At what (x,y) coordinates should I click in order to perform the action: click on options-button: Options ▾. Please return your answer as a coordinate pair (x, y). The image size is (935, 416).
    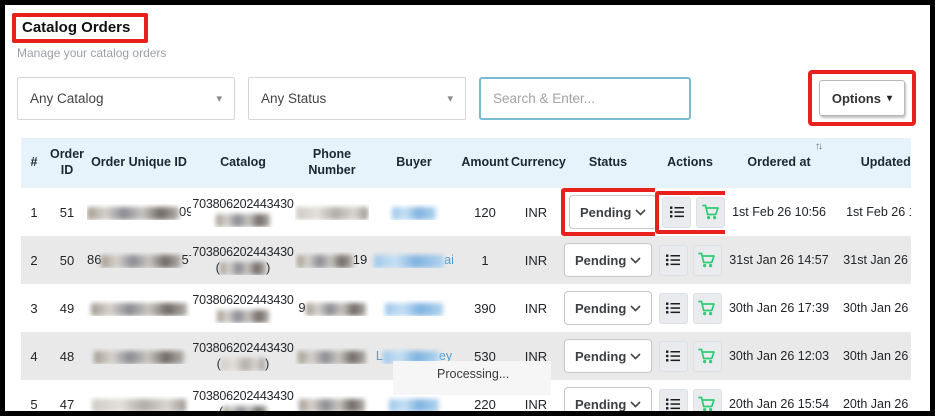
    Looking at the image, I should click on (861, 98).